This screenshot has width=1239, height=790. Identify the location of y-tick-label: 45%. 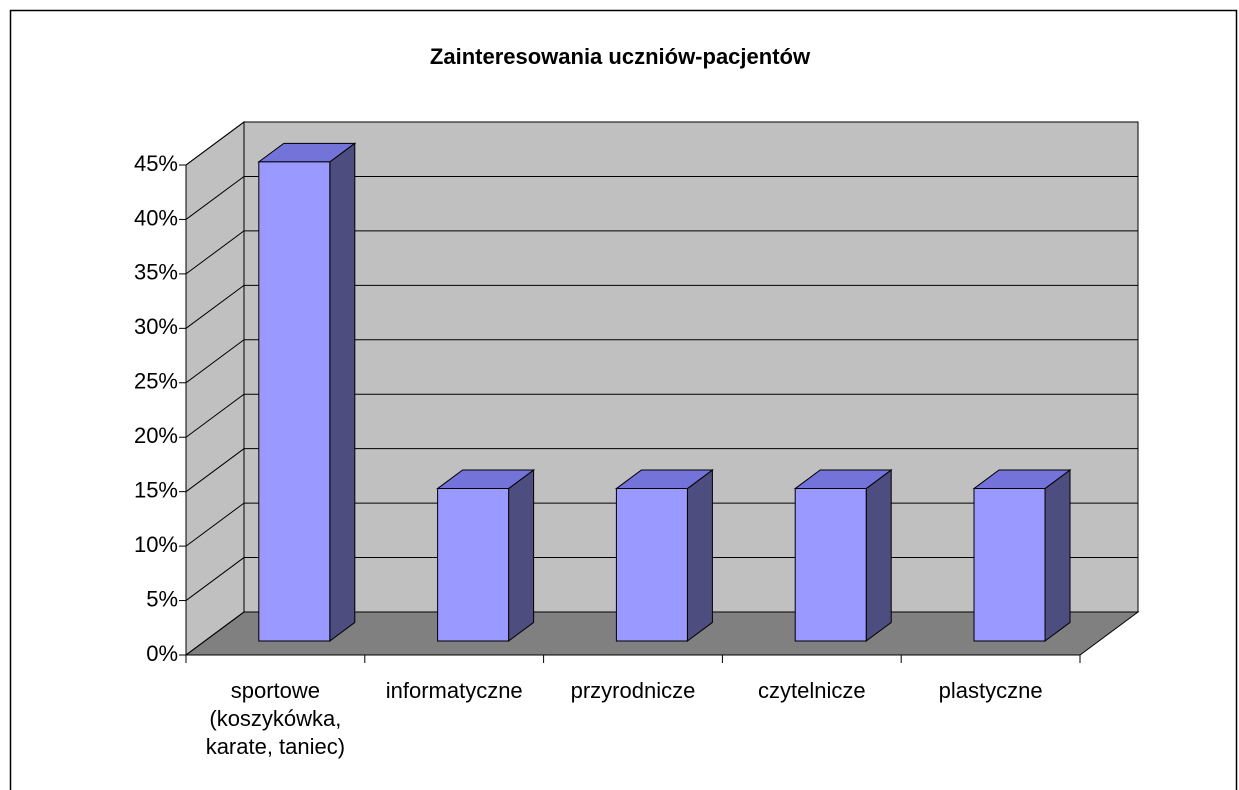
(156, 163).